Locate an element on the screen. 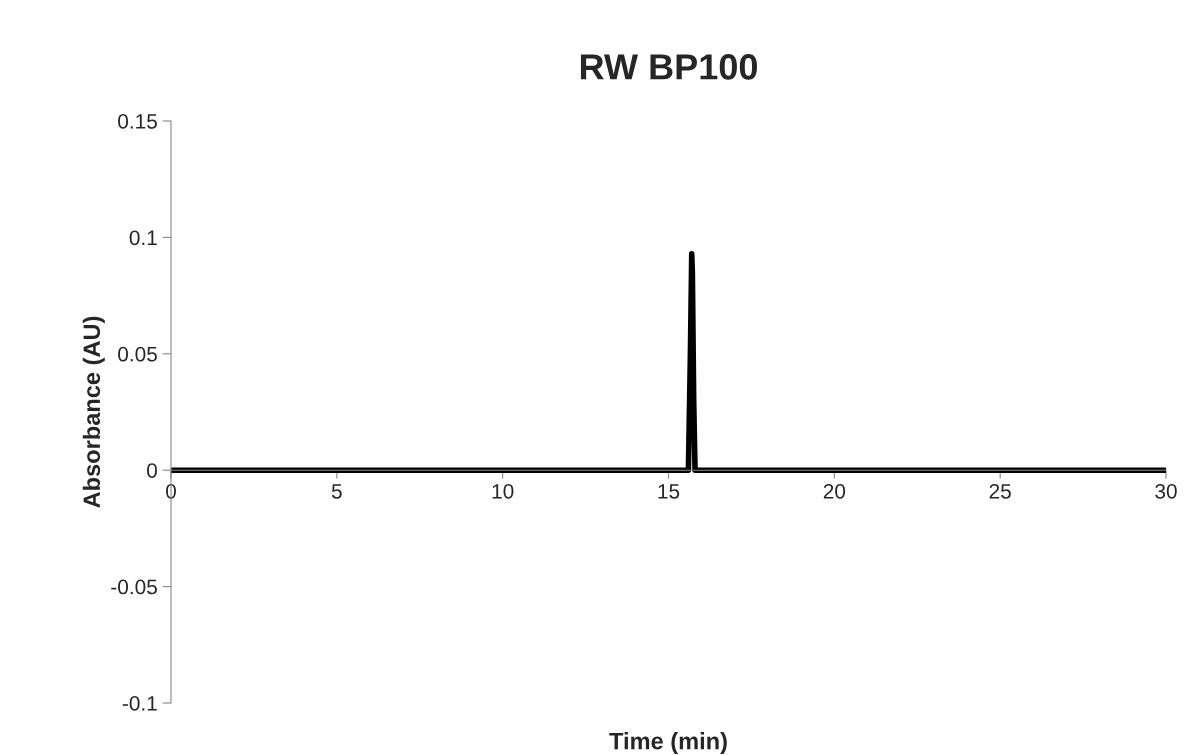 This screenshot has height=755, width=1201. x-tick-label: 5 is located at coordinates (336, 491).